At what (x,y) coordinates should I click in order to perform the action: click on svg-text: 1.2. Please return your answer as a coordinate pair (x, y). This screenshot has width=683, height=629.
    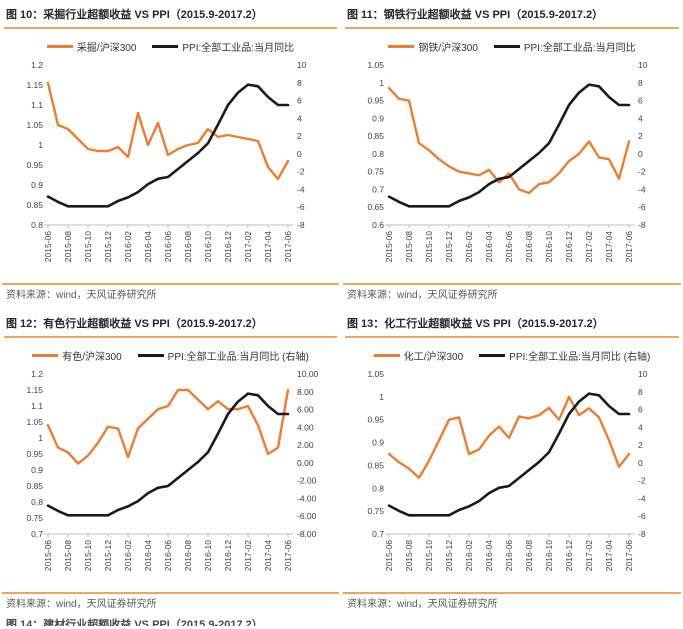
    Looking at the image, I should click on (37, 374).